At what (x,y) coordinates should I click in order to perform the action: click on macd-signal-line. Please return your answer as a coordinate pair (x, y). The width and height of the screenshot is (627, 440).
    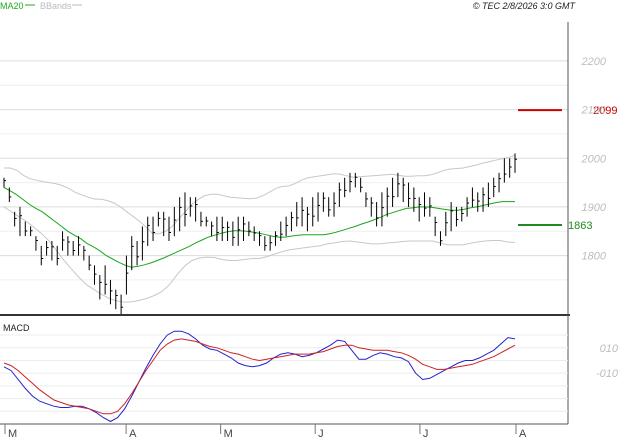
    Looking at the image, I should click on (259, 376).